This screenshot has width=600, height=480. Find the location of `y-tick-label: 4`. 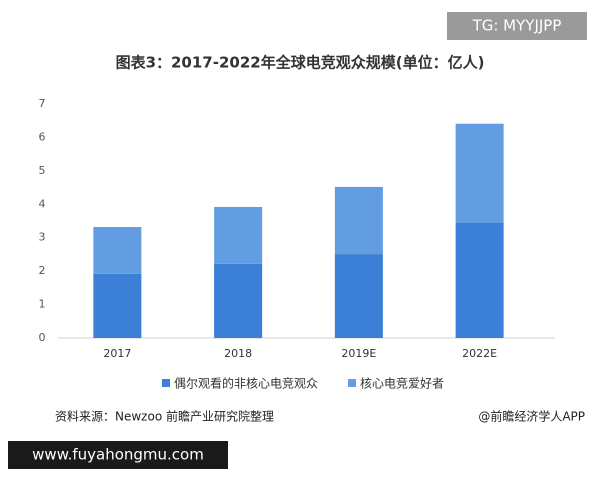

y-tick-label: 4 is located at coordinates (42, 203).